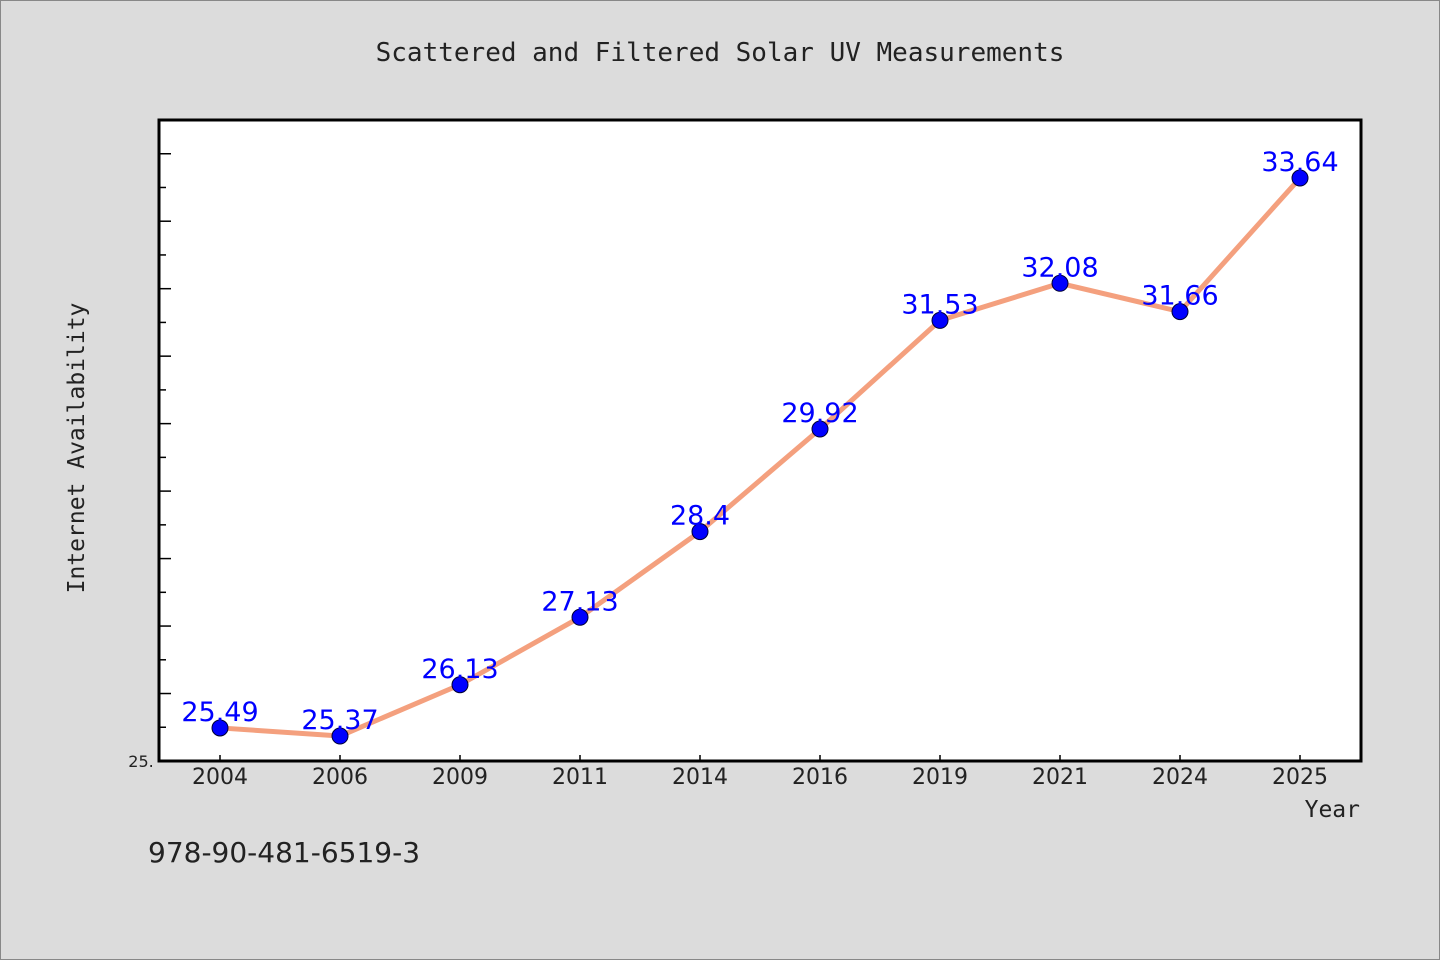 The image size is (1440, 960). Describe the element at coordinates (700, 777) in the screenshot. I see `x-tick-label: 2014` at that location.